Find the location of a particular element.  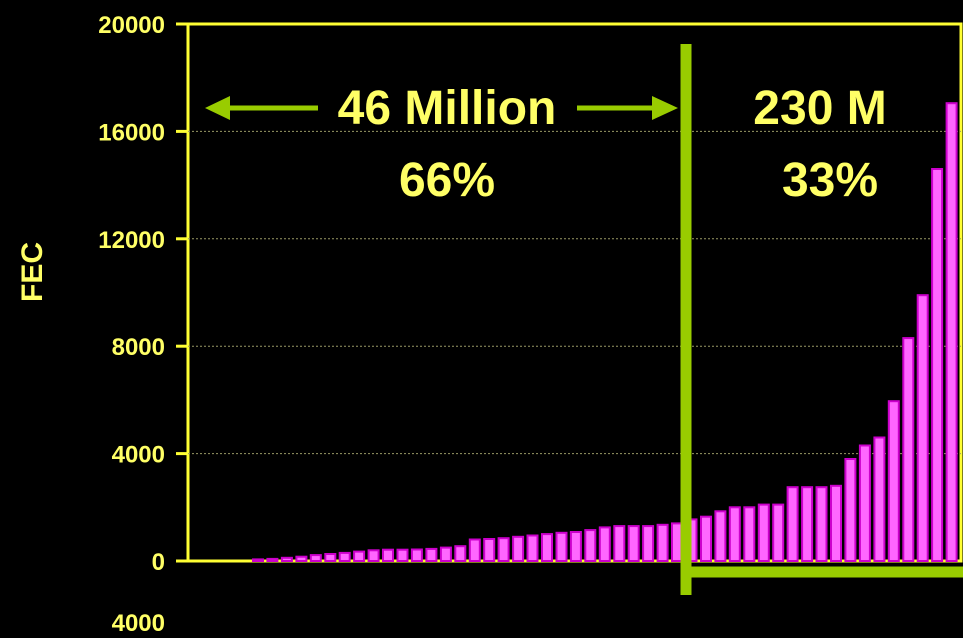

y-axis-label: FEC is located at coordinates (32, 272).